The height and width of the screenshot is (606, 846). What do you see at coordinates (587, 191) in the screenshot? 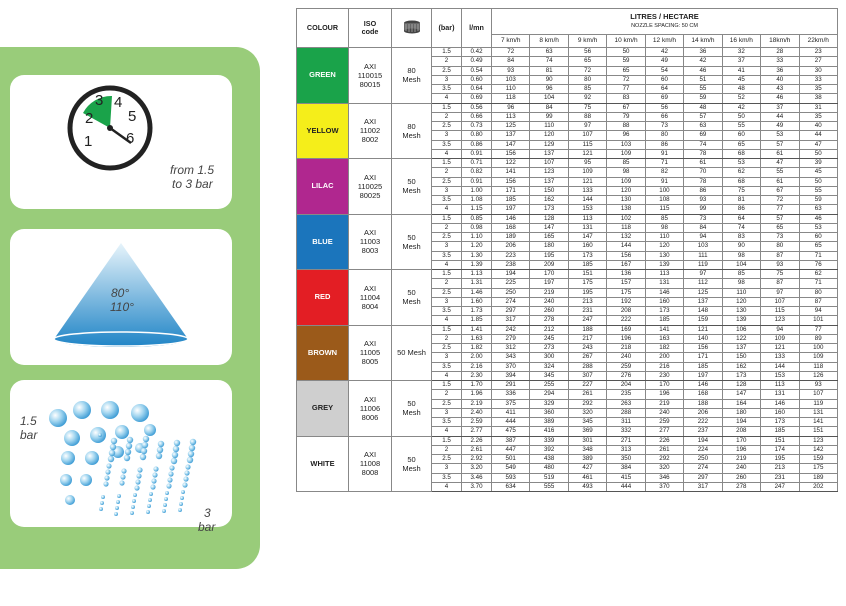
I see `rate-cell: 133` at bounding box center [587, 191].